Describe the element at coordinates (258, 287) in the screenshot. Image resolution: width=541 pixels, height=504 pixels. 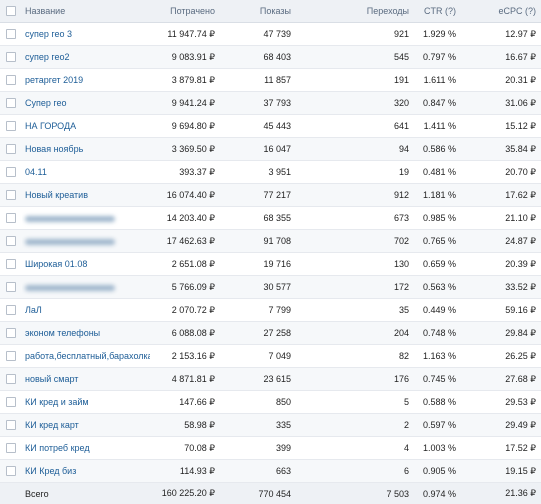
I see `value-cell: 30 577` at that location.